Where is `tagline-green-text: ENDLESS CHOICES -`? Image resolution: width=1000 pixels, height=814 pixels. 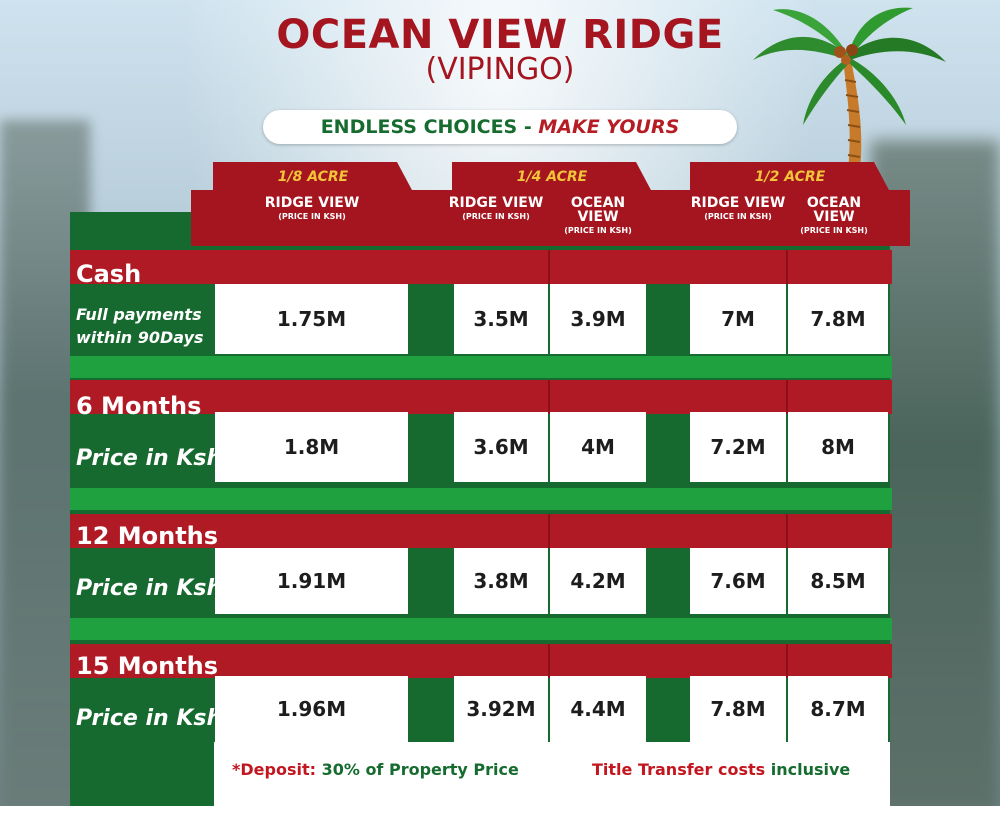 tagline-green-text: ENDLESS CHOICES - is located at coordinates (426, 127).